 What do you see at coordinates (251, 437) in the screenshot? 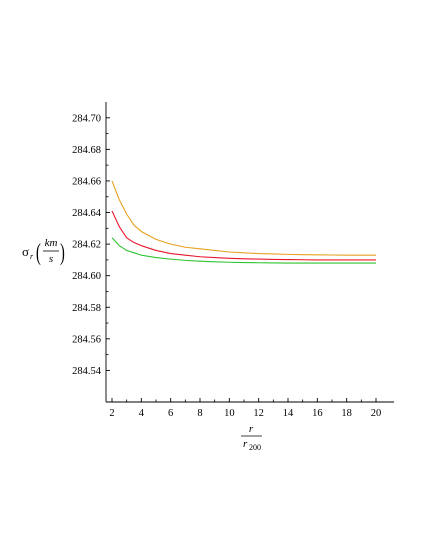
I see `x-axis-label: r r 200` at bounding box center [251, 437].